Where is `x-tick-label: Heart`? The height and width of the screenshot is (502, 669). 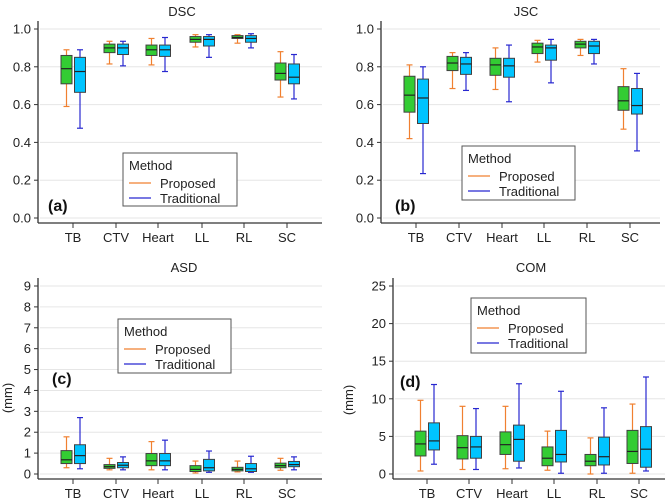
x-tick-label: Heart is located at coordinates (158, 237).